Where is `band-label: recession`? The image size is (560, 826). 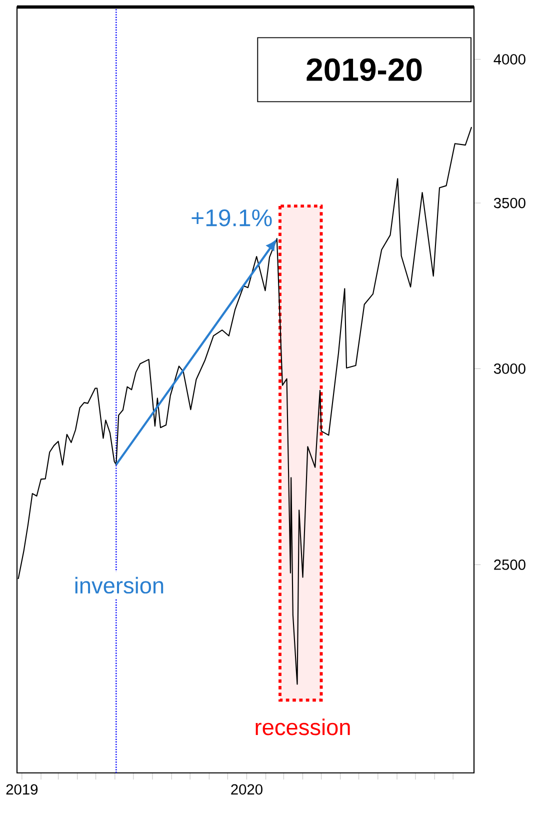 band-label: recession is located at coordinates (303, 727).